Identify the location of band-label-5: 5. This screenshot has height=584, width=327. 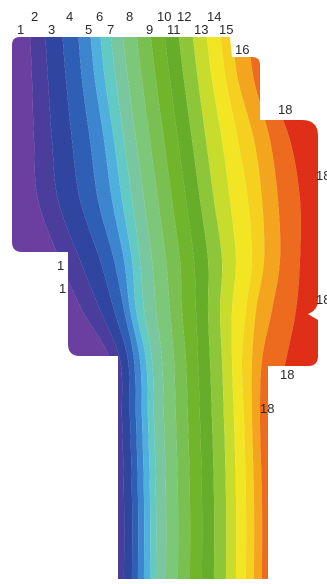
(88, 29).